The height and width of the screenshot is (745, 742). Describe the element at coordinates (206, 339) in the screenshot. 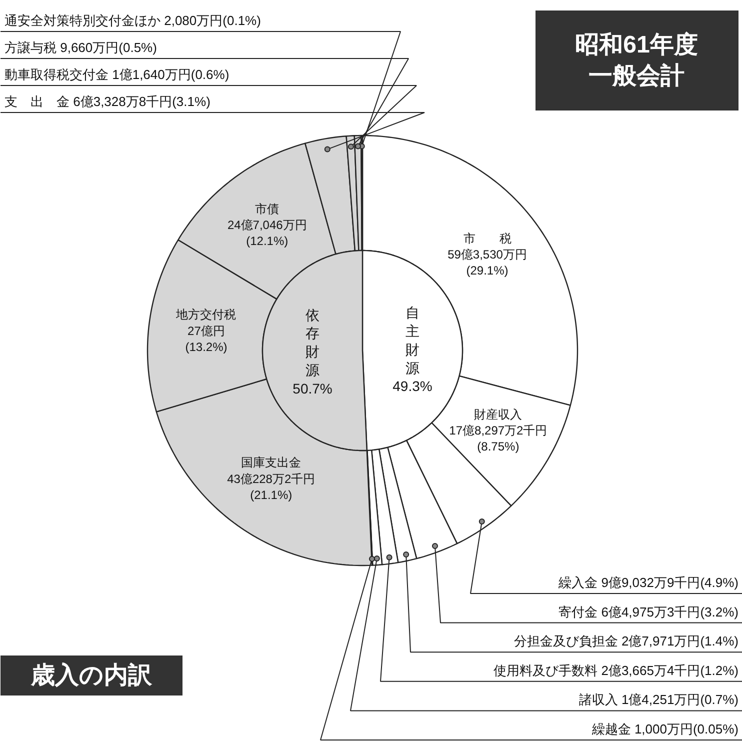

I see `data-label: 27億円(13.2%)` at that location.